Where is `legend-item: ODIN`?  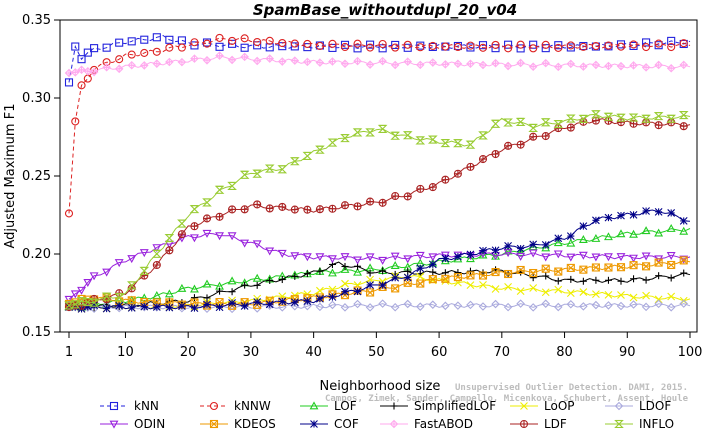
legend-item: ODIN is located at coordinates (132, 424).